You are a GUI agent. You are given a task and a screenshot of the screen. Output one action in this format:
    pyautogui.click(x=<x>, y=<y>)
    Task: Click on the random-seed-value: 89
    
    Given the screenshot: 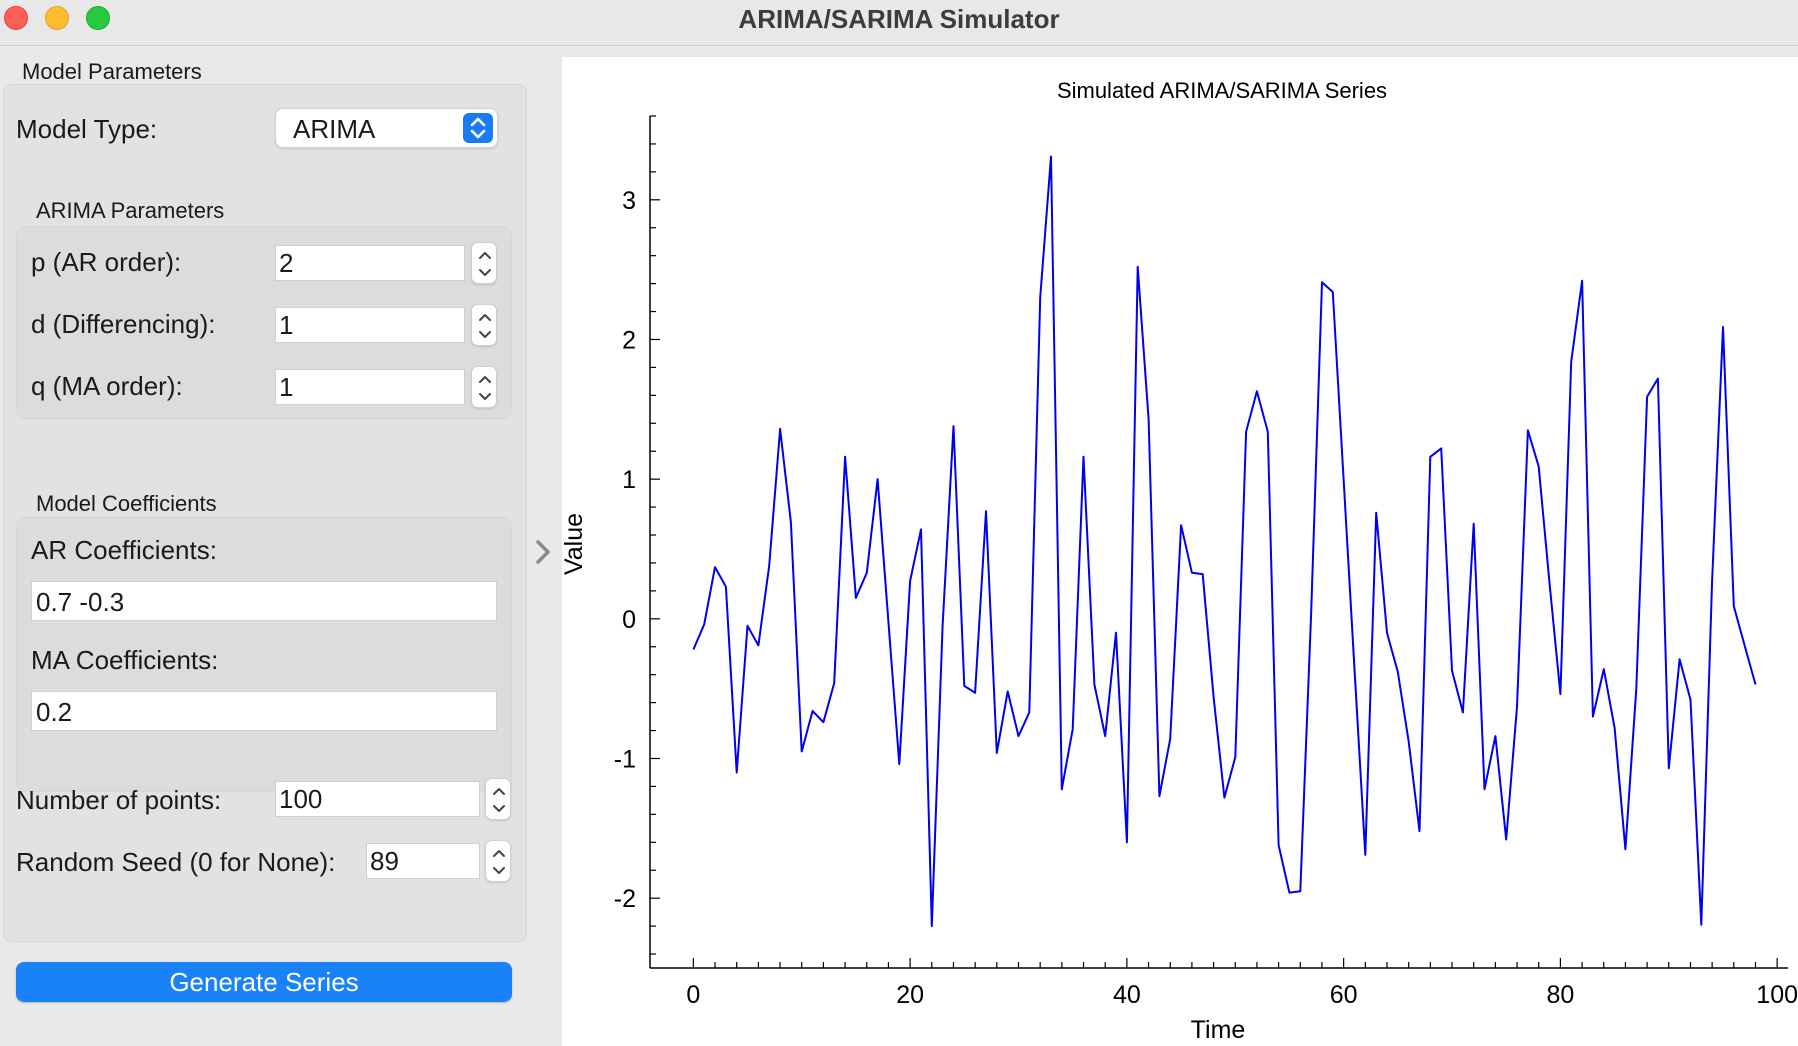 What is the action you would take?
    pyautogui.click(x=384, y=861)
    